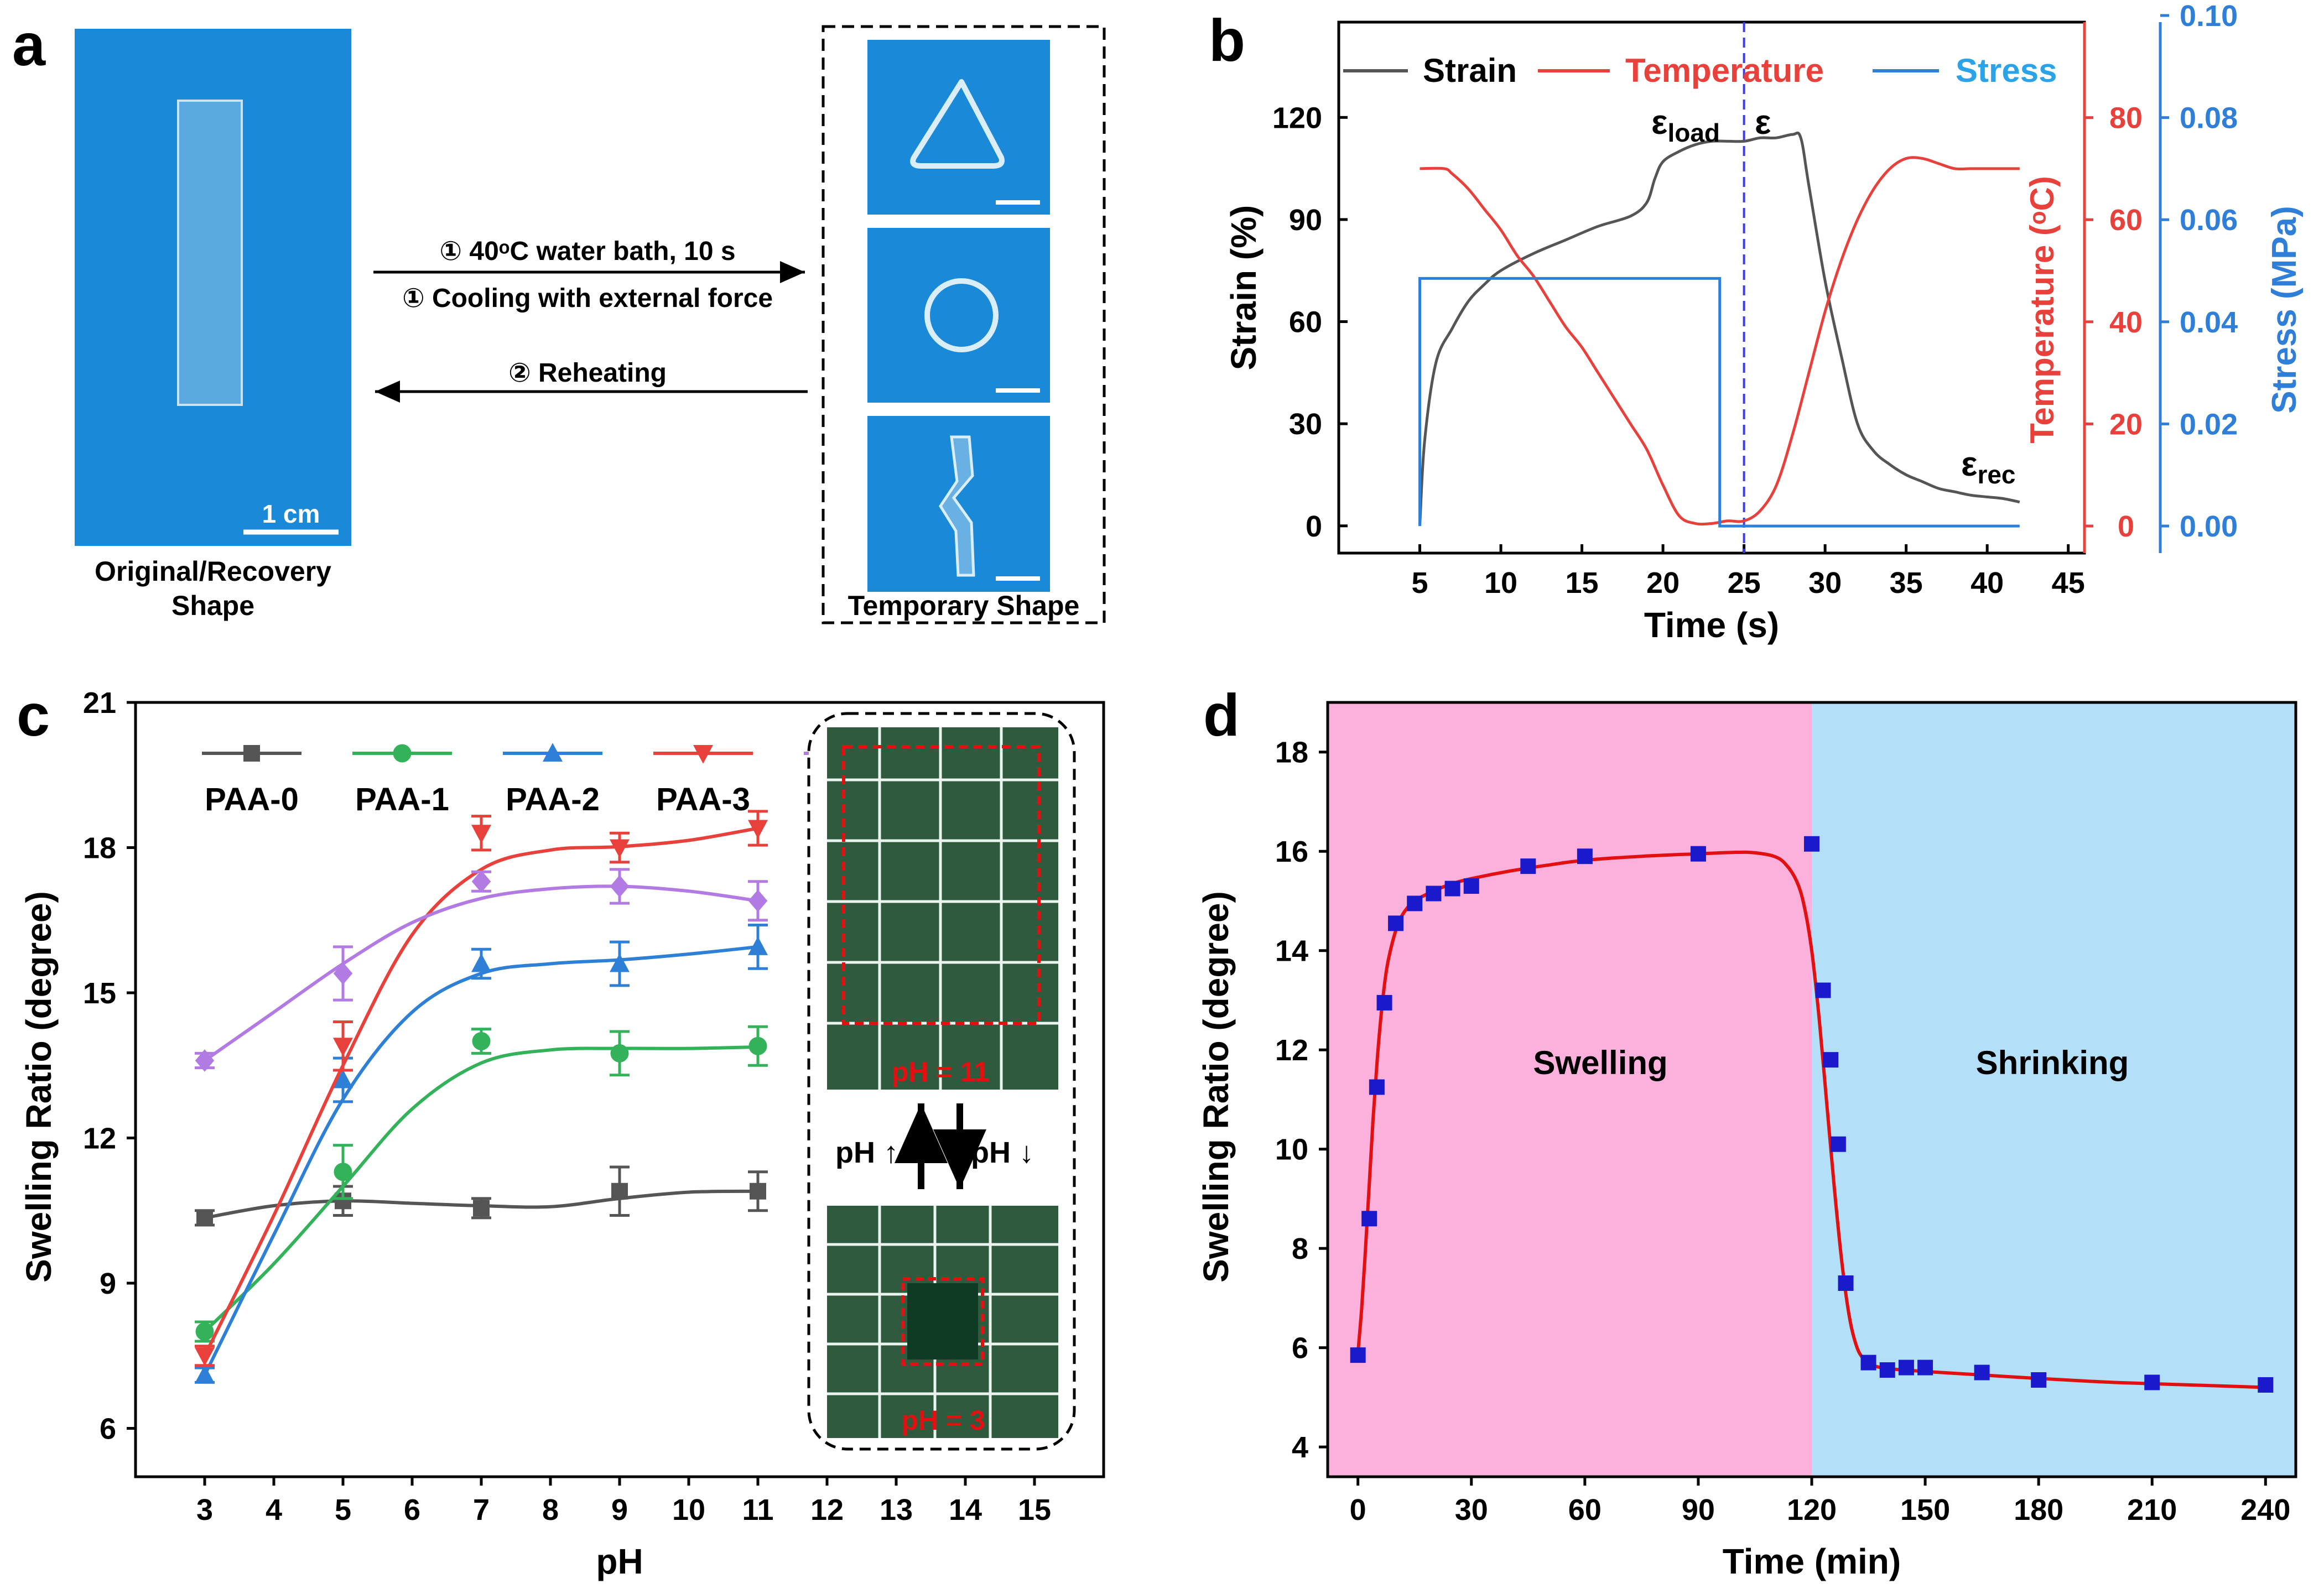  I want to click on x-tick-label-c: 3, so click(204, 1510).